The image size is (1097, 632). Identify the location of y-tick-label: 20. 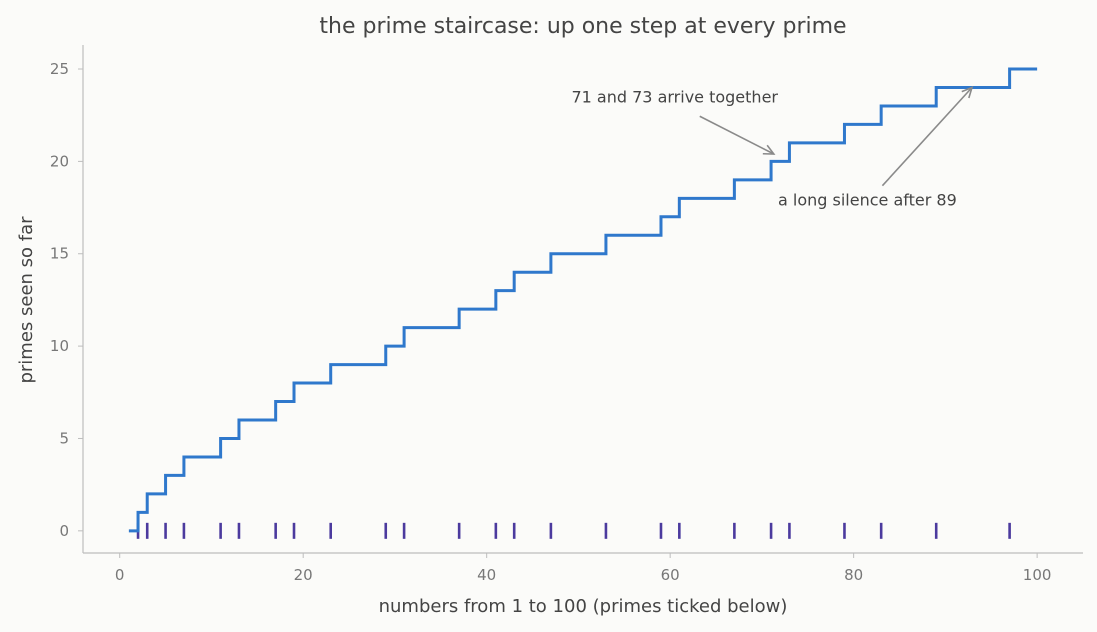
(59, 161).